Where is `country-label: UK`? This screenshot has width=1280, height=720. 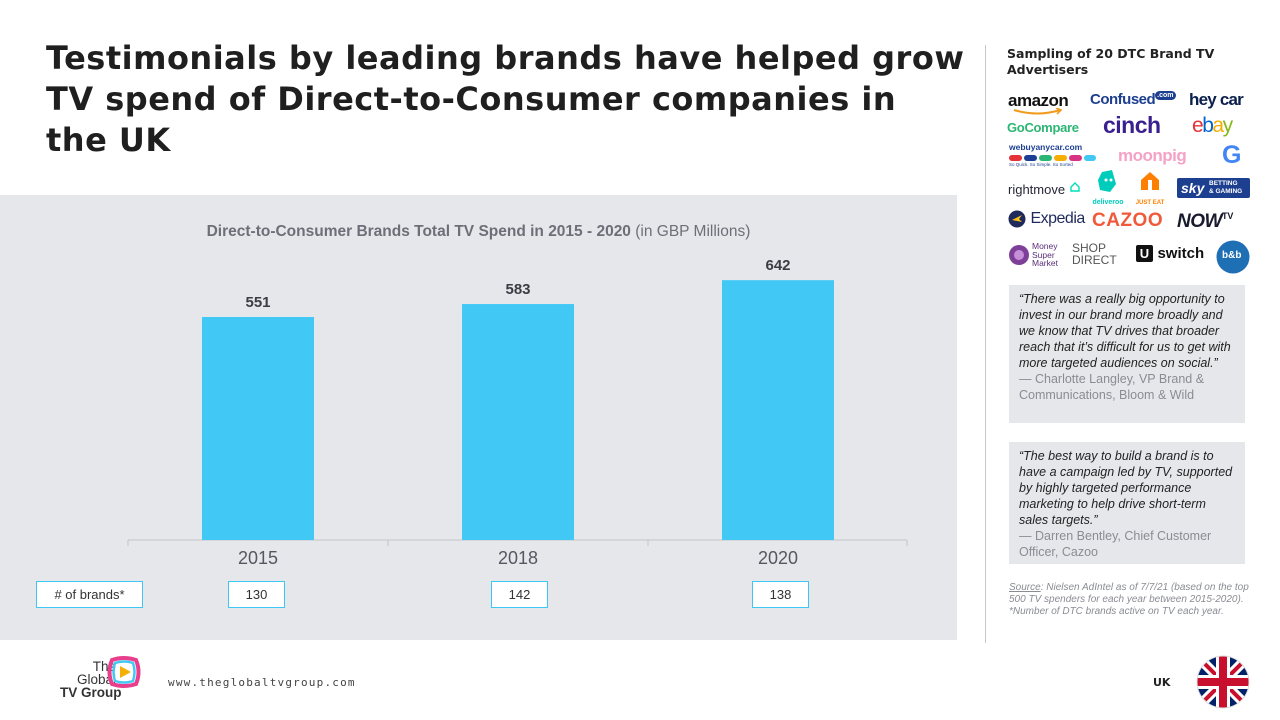
country-label: UK is located at coordinates (1162, 682).